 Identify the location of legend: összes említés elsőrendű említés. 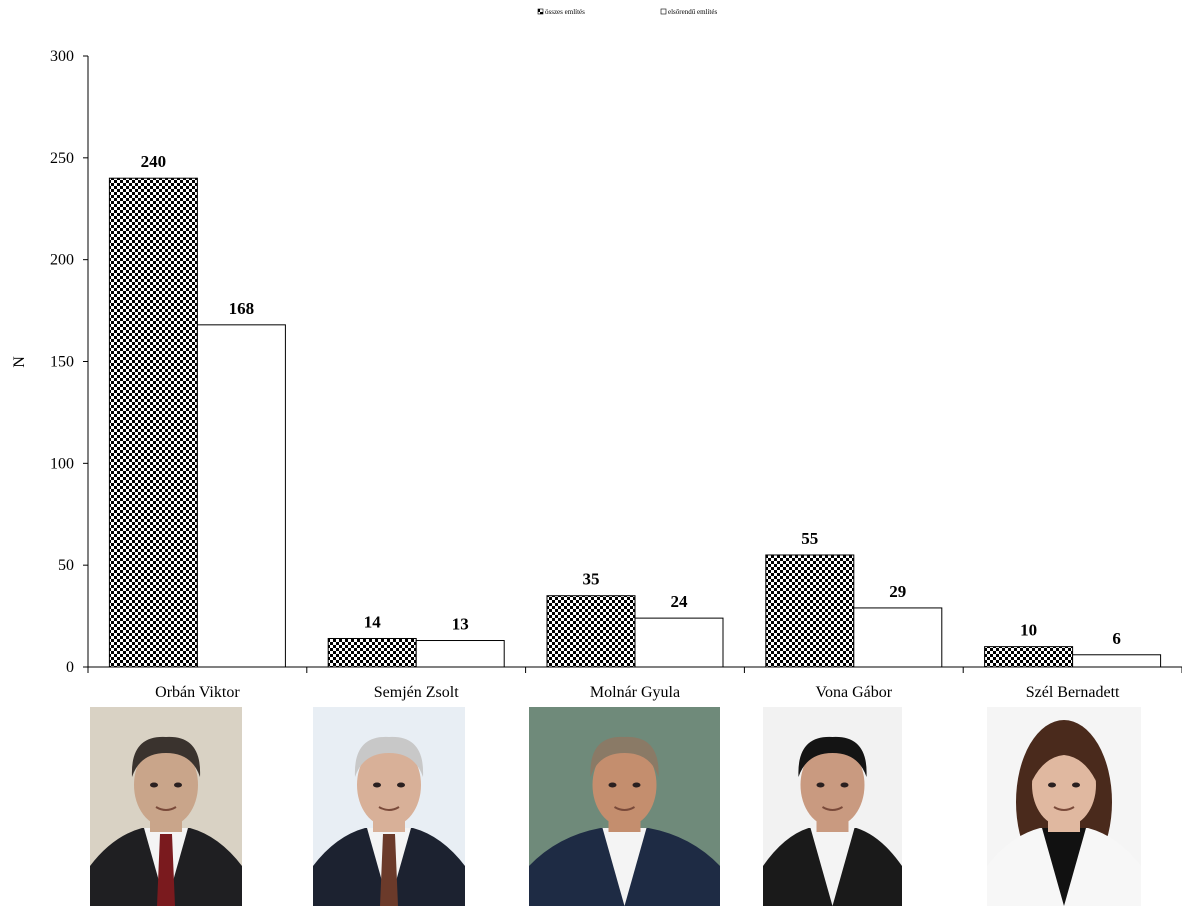
(627, 12).